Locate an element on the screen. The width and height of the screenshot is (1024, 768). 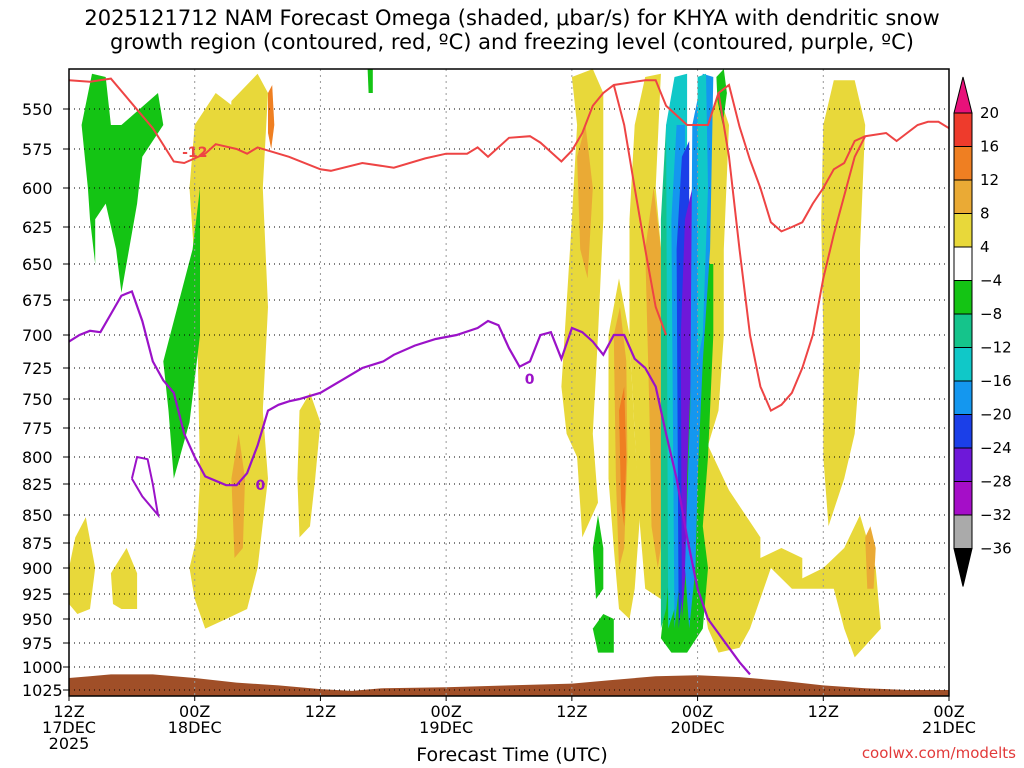
colorbar-label: −16 is located at coordinates (996, 381).